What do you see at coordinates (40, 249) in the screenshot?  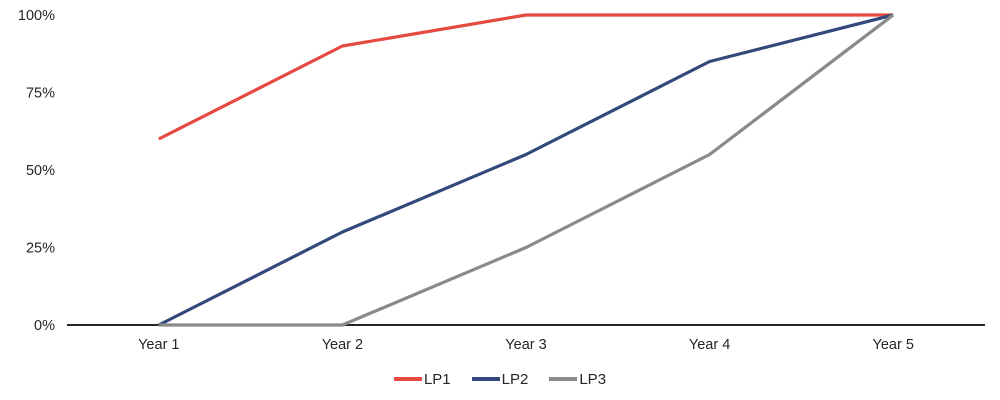 I see `y-tick-label: 25%` at bounding box center [40, 249].